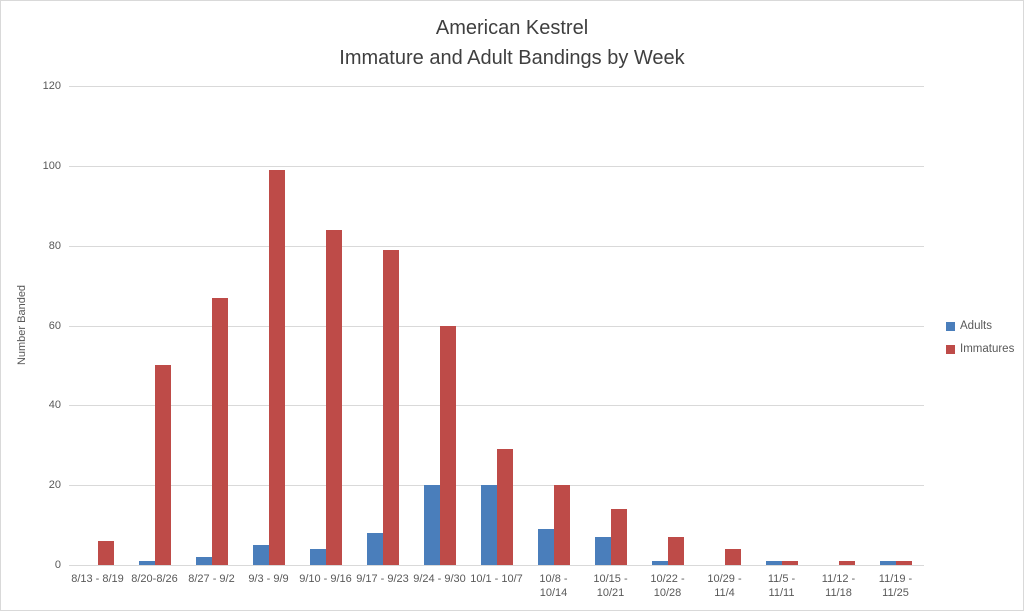 This screenshot has height=611, width=1024. Describe the element at coordinates (895, 586) in the screenshot. I see `x-axis-label: 11/19 - 11/25` at that location.